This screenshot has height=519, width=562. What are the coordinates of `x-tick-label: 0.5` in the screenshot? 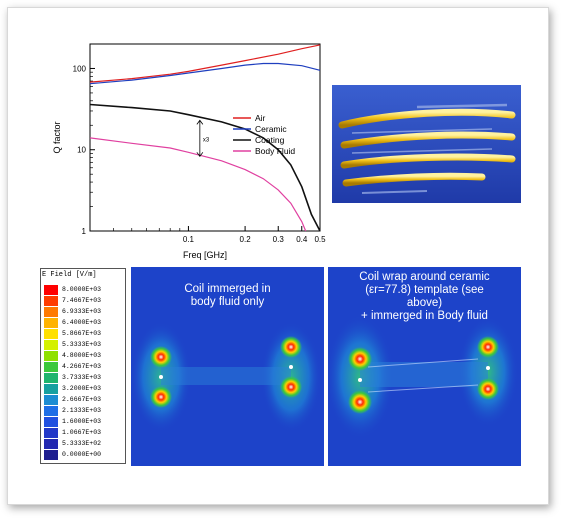 It's located at (320, 239).